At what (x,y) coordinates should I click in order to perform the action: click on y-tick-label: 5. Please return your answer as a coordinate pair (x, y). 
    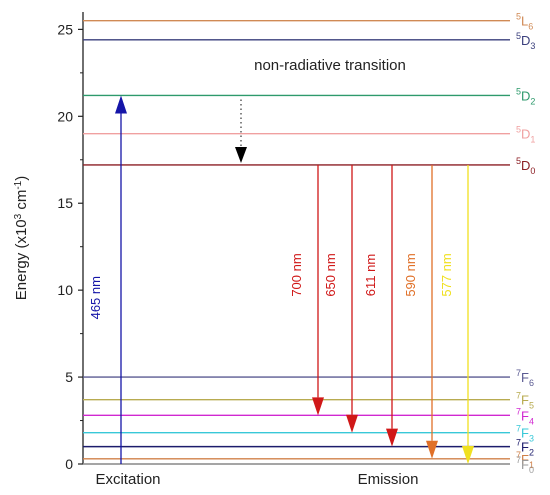
    Looking at the image, I should click on (69, 377).